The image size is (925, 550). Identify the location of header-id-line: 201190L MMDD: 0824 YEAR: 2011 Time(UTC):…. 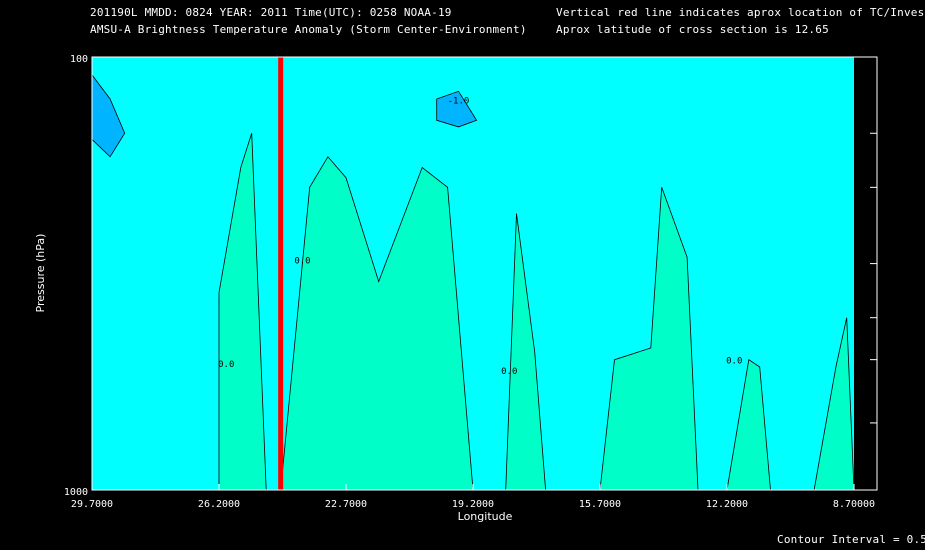
(271, 12).